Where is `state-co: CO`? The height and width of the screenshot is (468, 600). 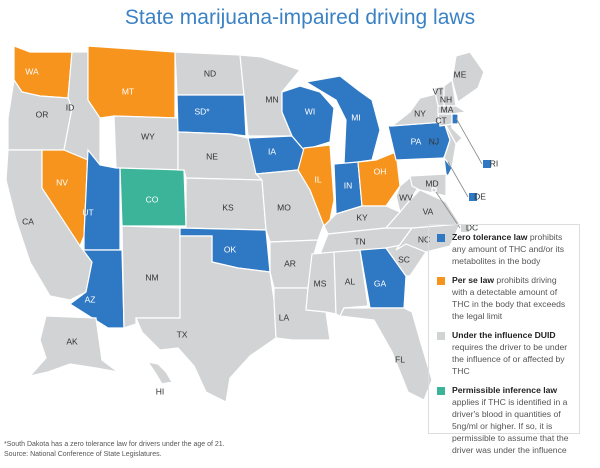 state-co: CO is located at coordinates (153, 197).